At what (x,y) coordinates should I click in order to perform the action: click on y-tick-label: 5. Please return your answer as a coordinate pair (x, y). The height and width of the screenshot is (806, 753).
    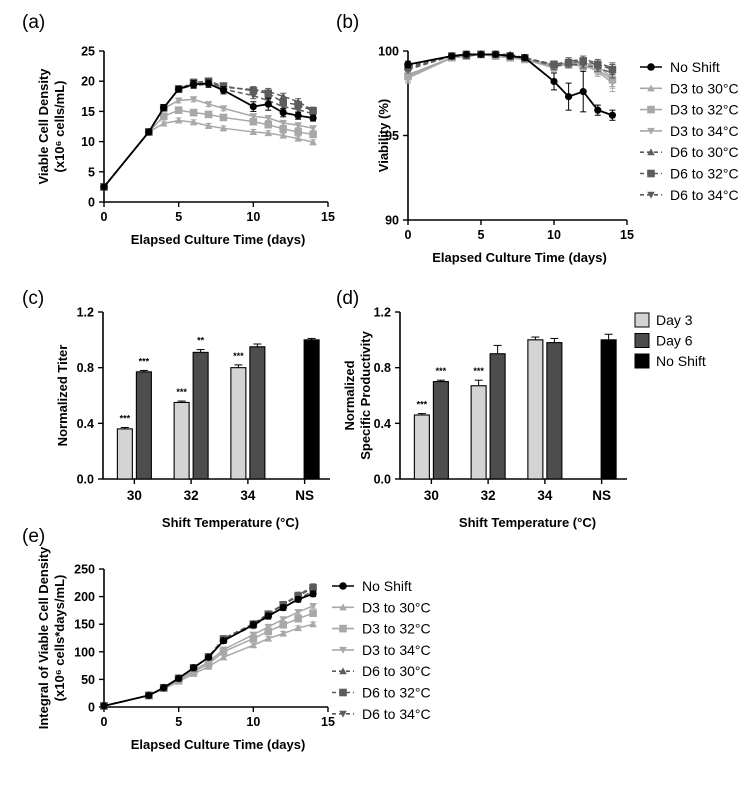
    Looking at the image, I should click on (91, 172).